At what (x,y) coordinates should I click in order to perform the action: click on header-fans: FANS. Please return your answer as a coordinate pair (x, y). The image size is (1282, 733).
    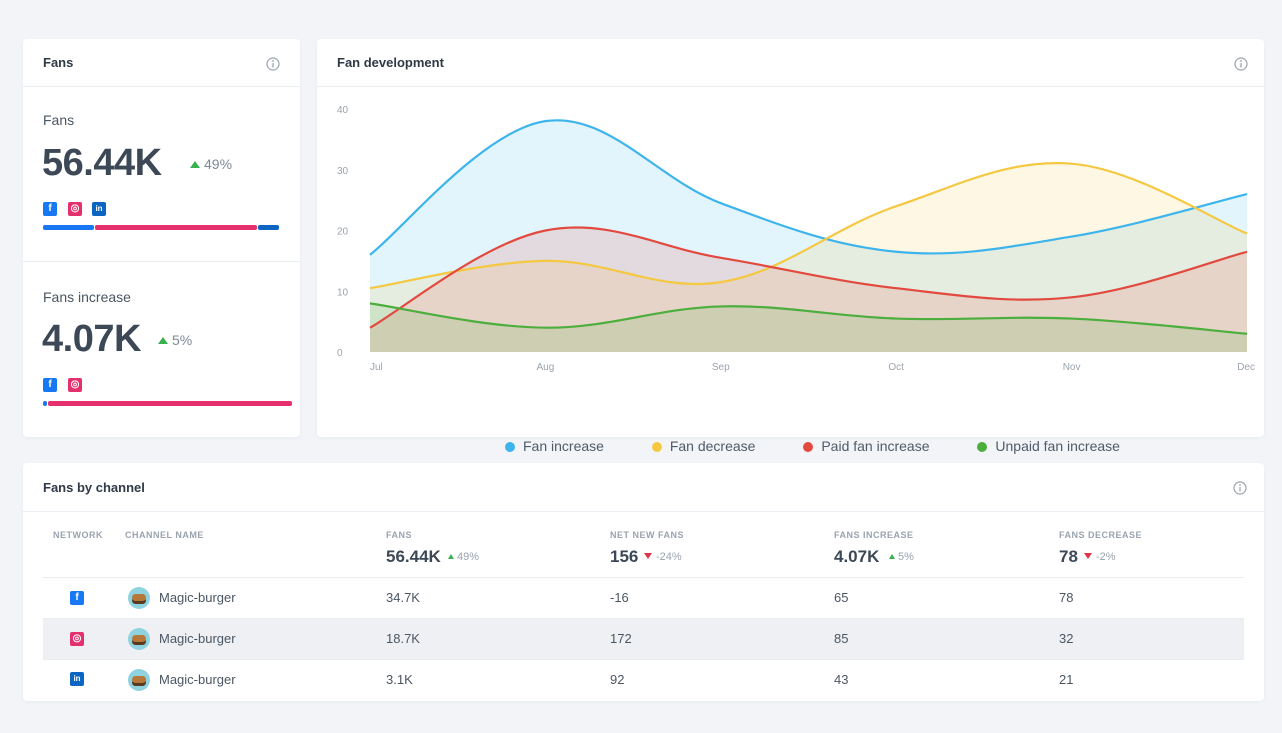
    Looking at the image, I should click on (399, 535).